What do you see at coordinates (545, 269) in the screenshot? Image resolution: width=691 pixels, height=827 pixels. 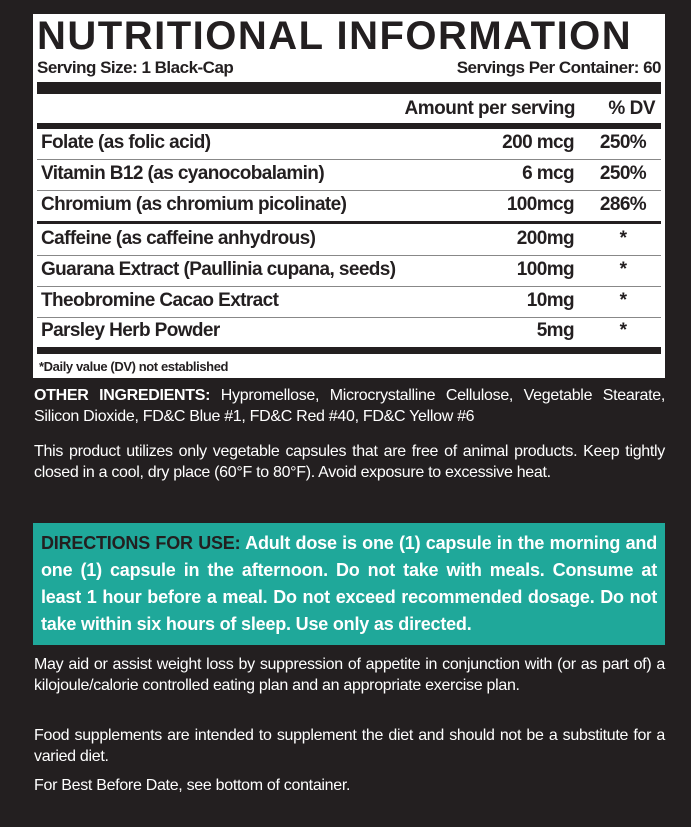 I see `row-amount: 100mg` at bounding box center [545, 269].